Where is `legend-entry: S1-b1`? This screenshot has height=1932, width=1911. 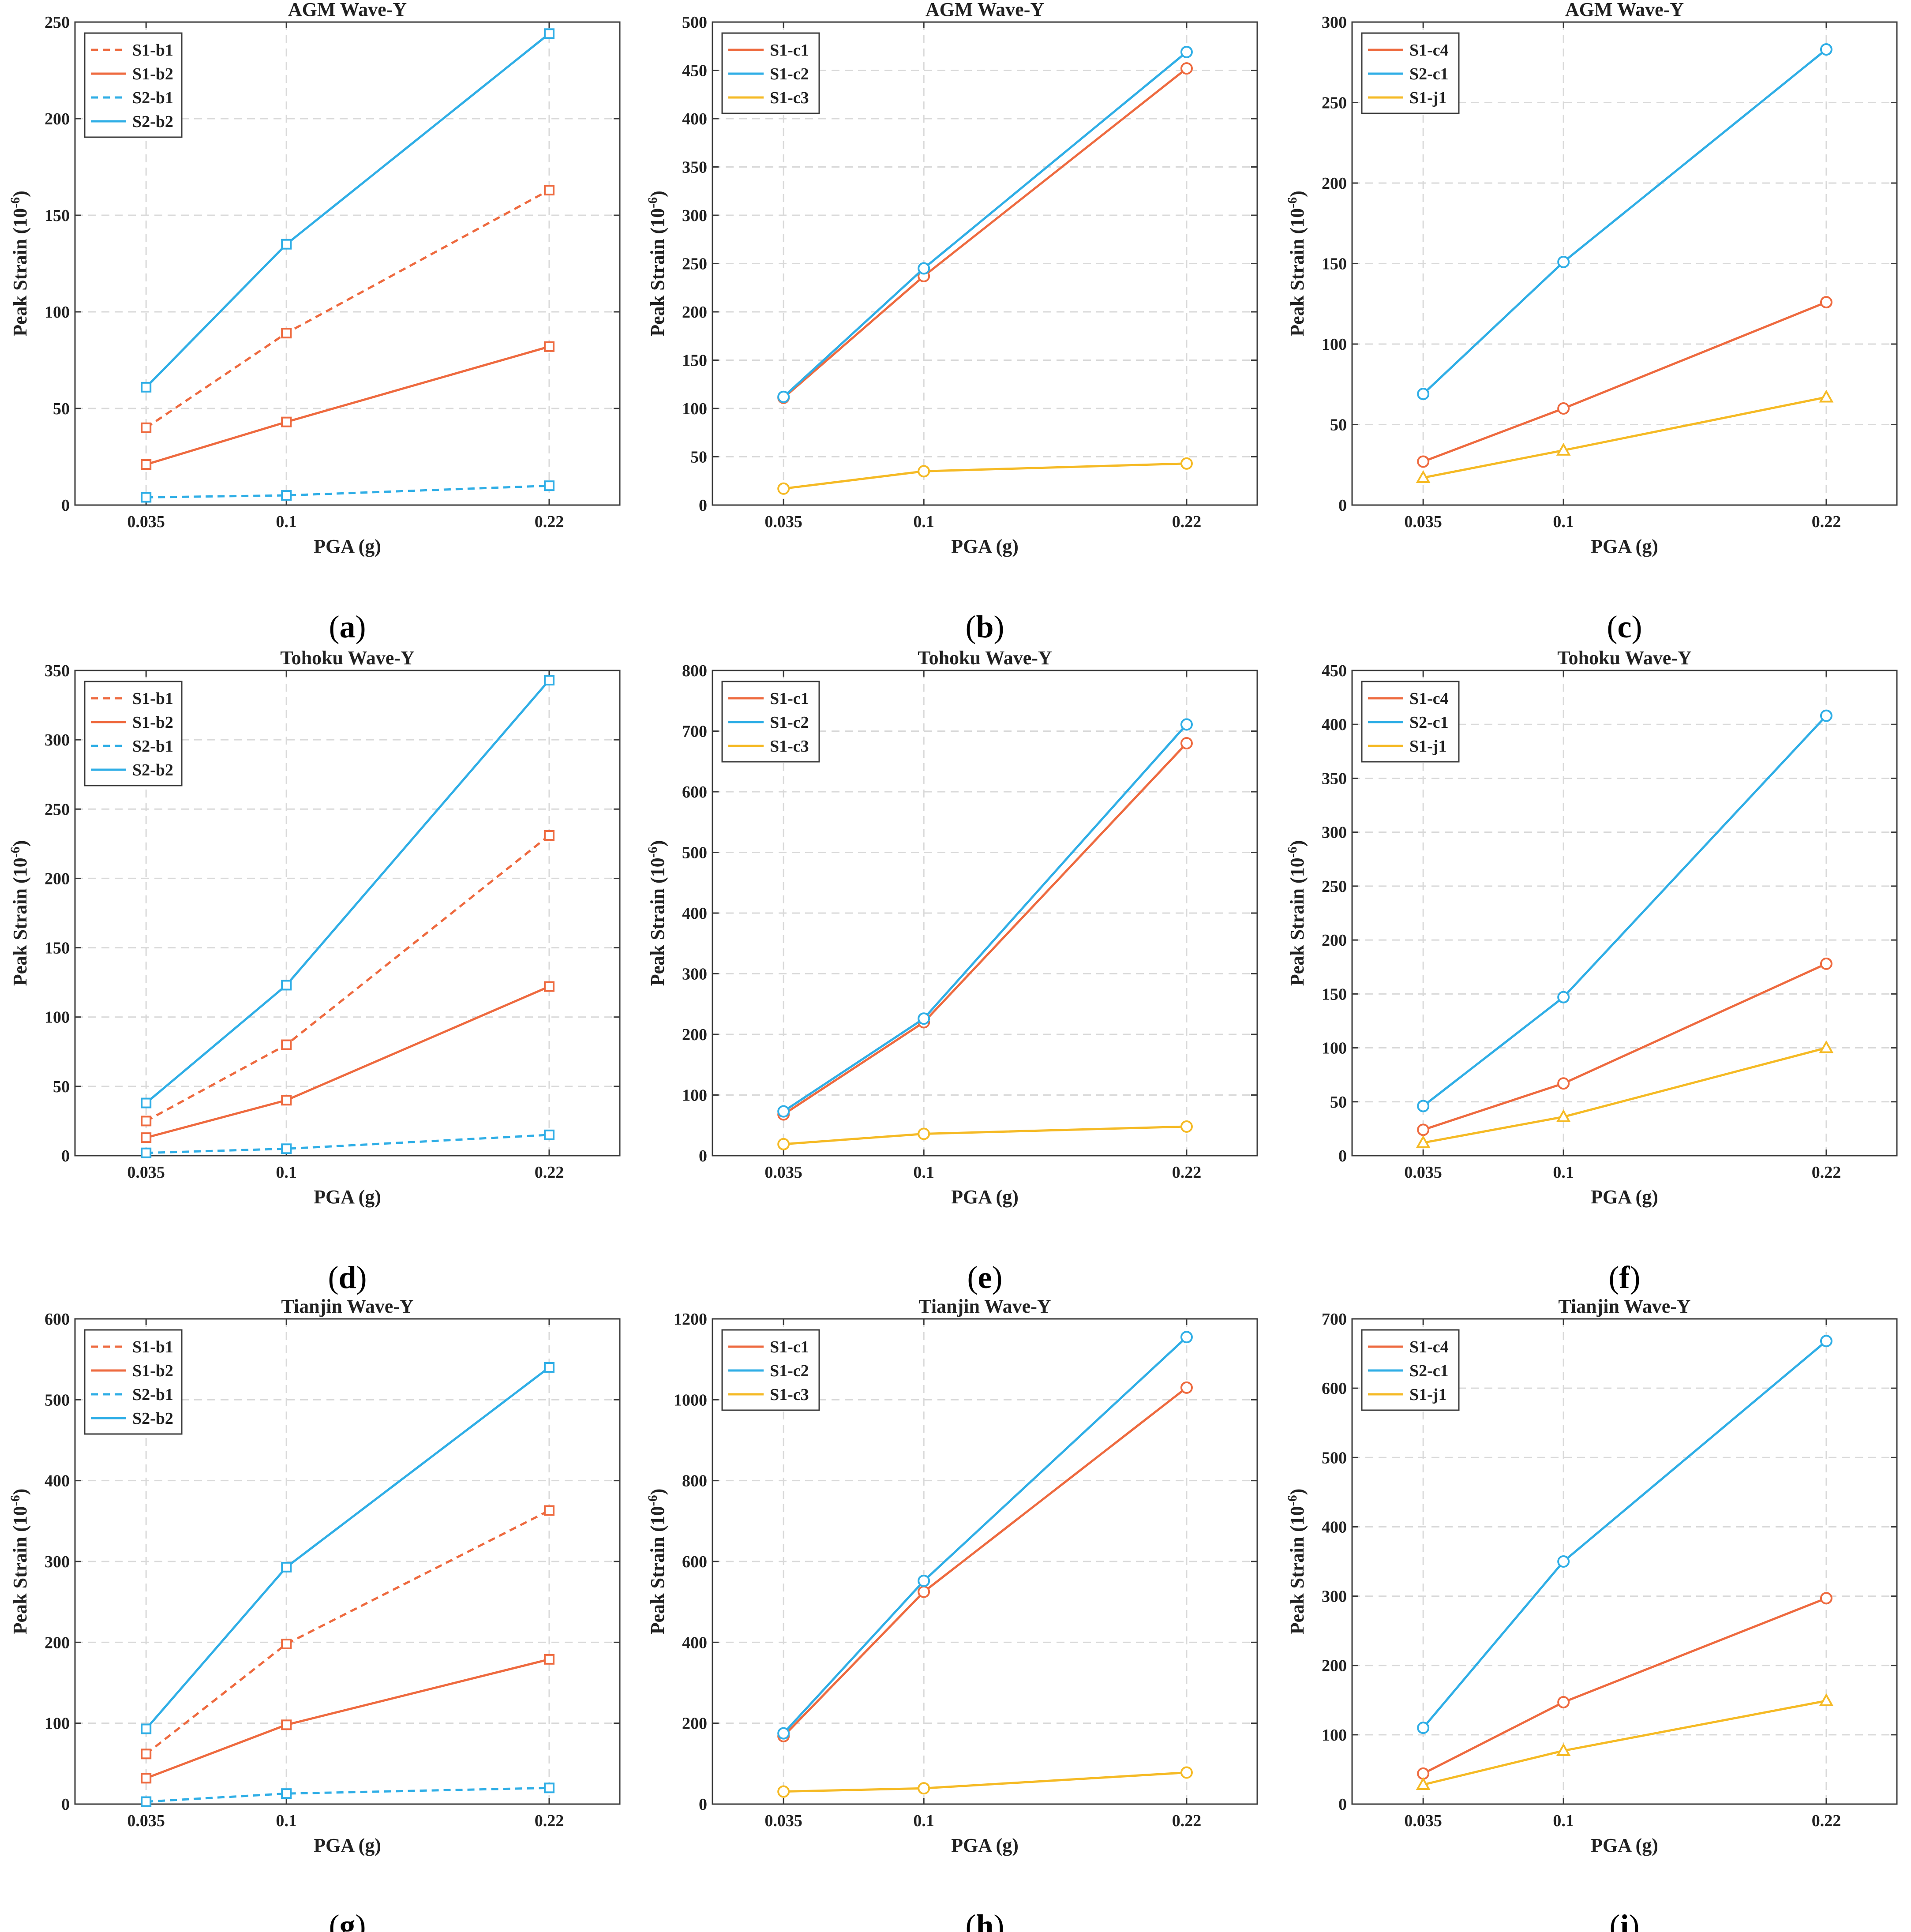
legend-entry: S1-b1 is located at coordinates (153, 51).